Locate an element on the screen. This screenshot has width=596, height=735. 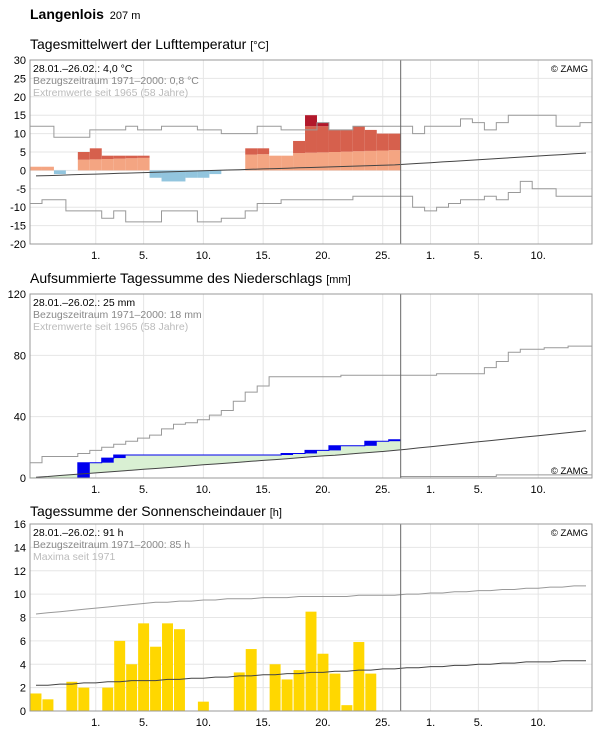
station-title: Langenlois 207 m is located at coordinates (85, 14).